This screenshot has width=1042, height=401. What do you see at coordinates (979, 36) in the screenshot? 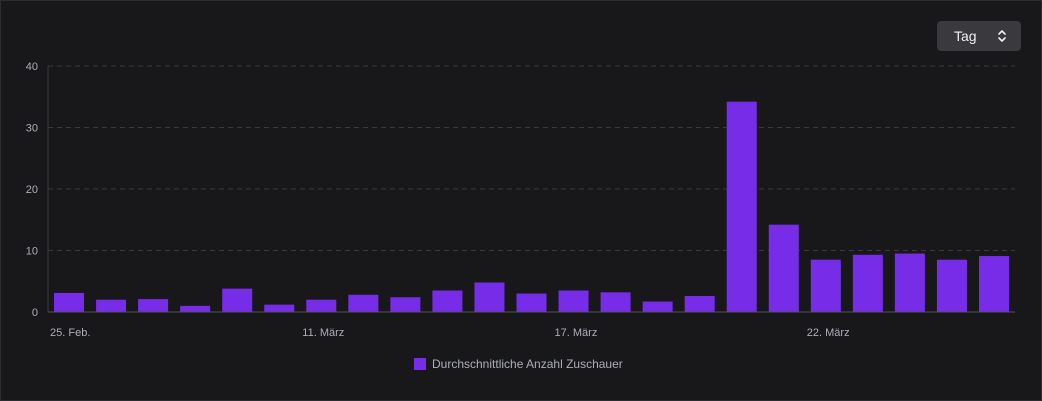
I see `period-select: Tag` at bounding box center [979, 36].